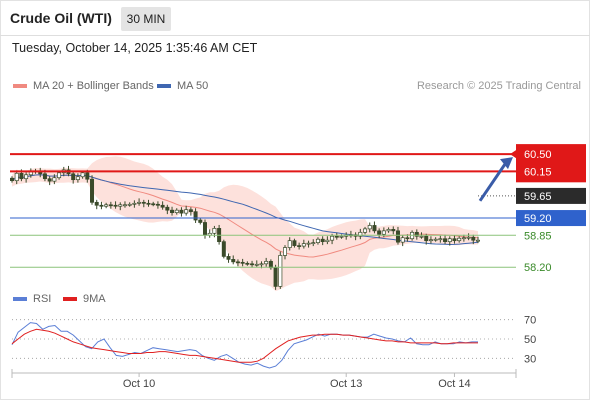 Image resolution: width=590 pixels, height=400 pixels. I want to click on resistance-label-box, so click(551, 163).